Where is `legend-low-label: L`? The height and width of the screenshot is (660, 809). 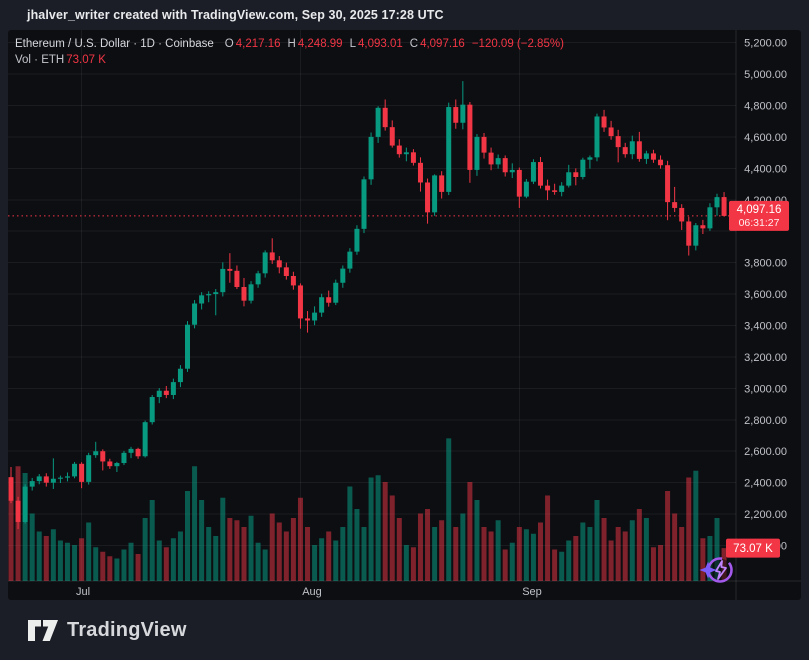
legend-low-label: L is located at coordinates (352, 44).